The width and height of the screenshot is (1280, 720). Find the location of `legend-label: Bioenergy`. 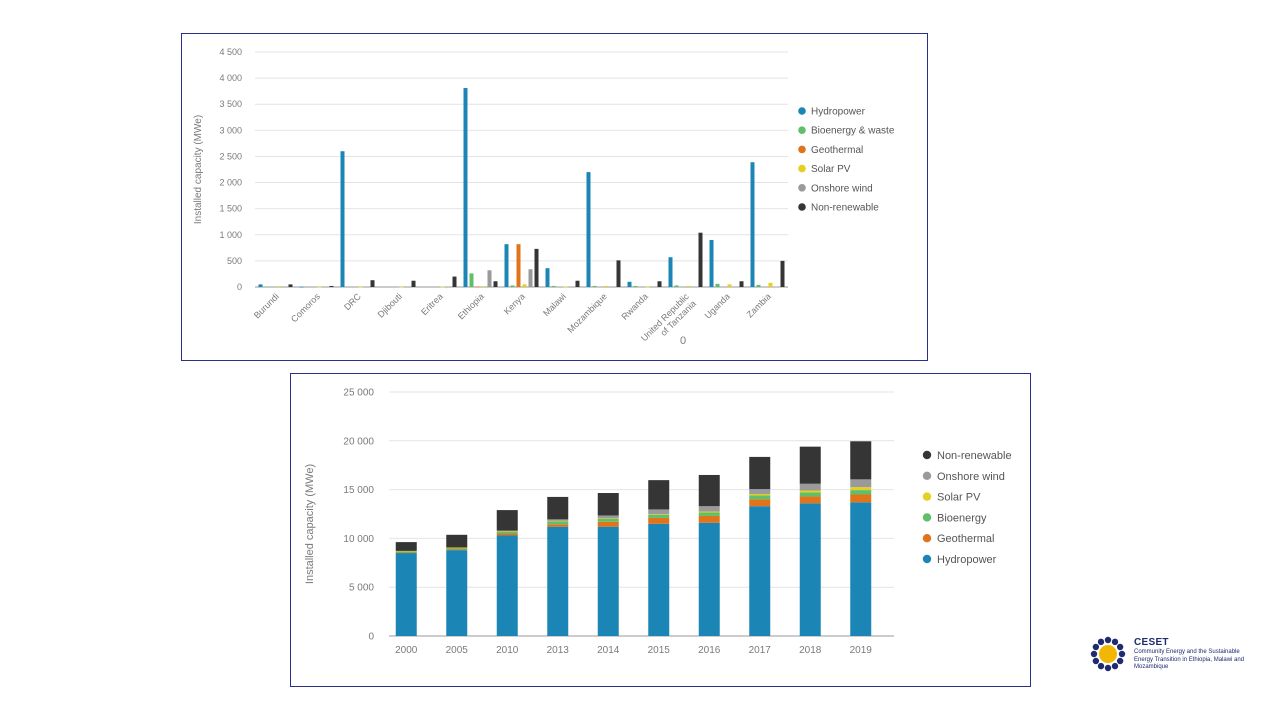

legend-label: Bioenergy is located at coordinates (962, 518).